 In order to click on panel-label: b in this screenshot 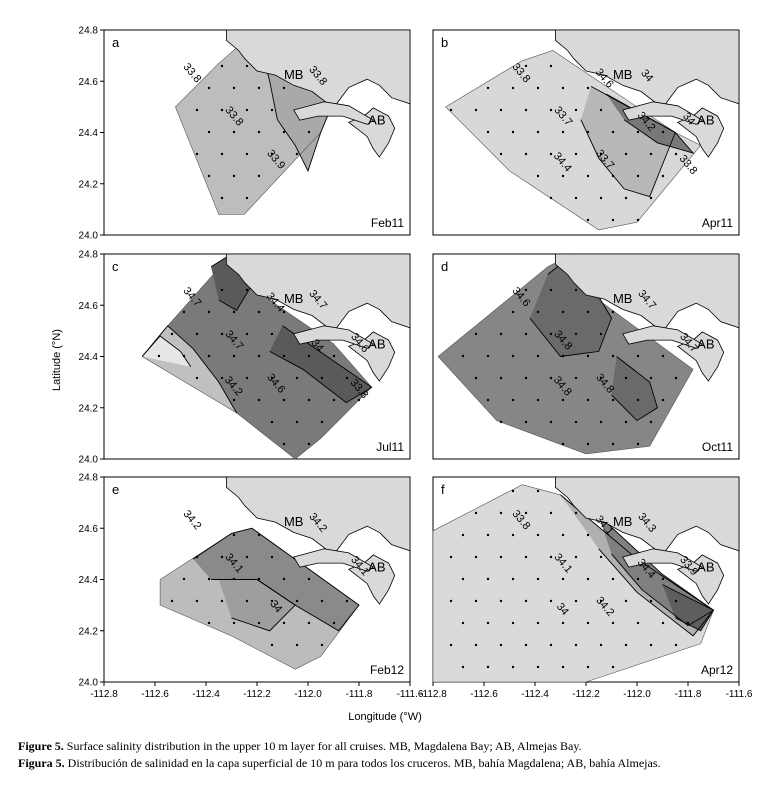, I will do `click(444, 42)`.